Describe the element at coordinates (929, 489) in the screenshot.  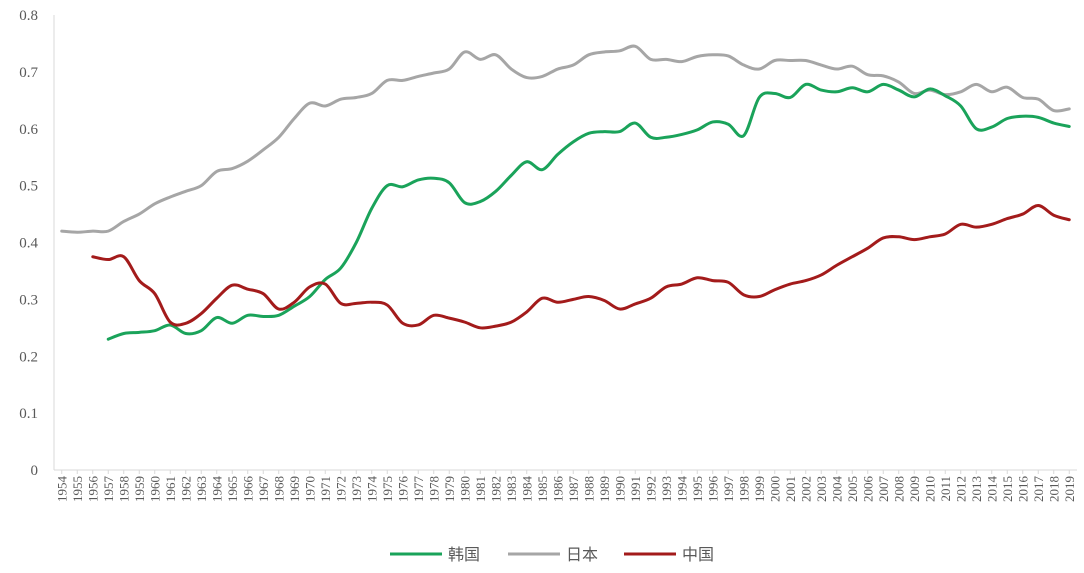
I see `x-tick-label: 2010` at that location.